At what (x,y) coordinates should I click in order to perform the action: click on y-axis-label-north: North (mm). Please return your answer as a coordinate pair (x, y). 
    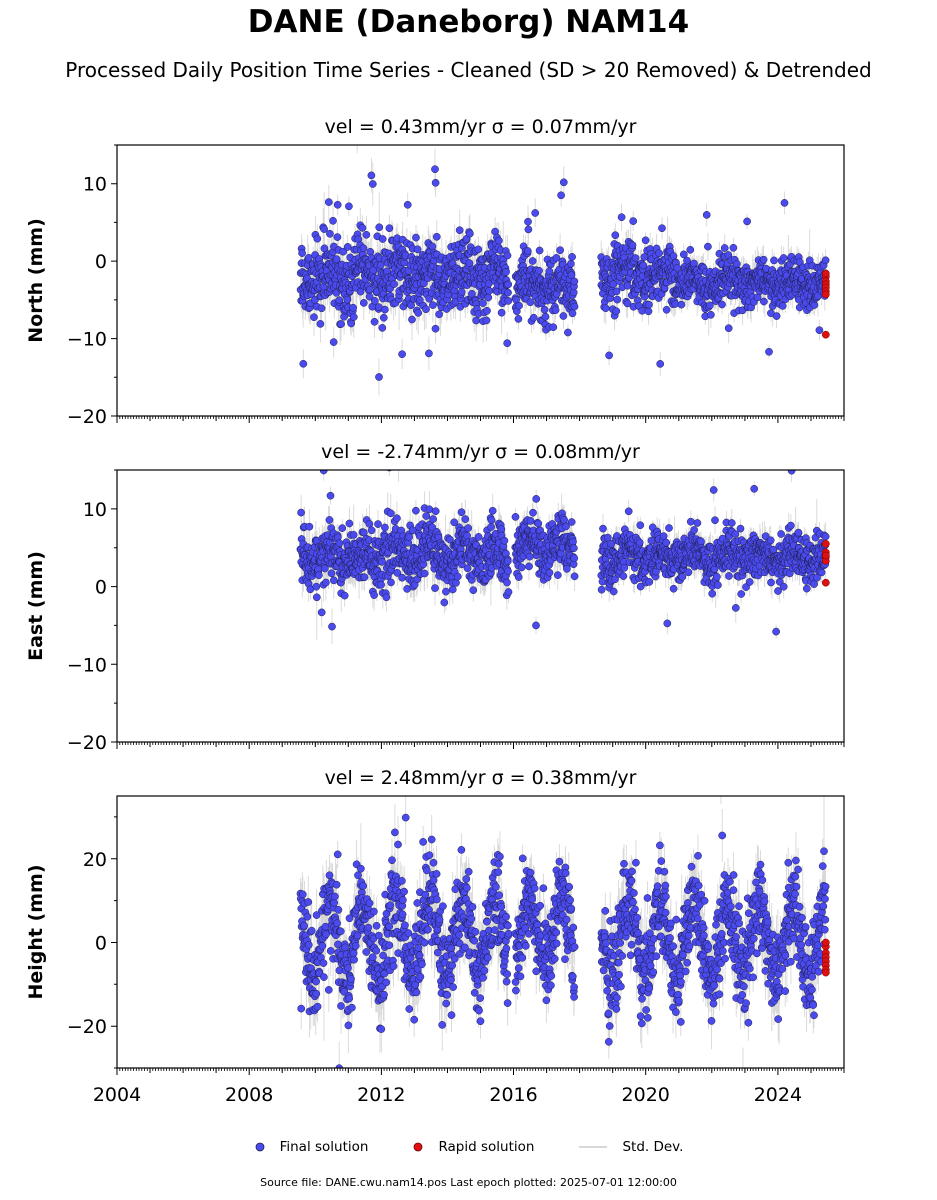
    Looking at the image, I should click on (36, 280).